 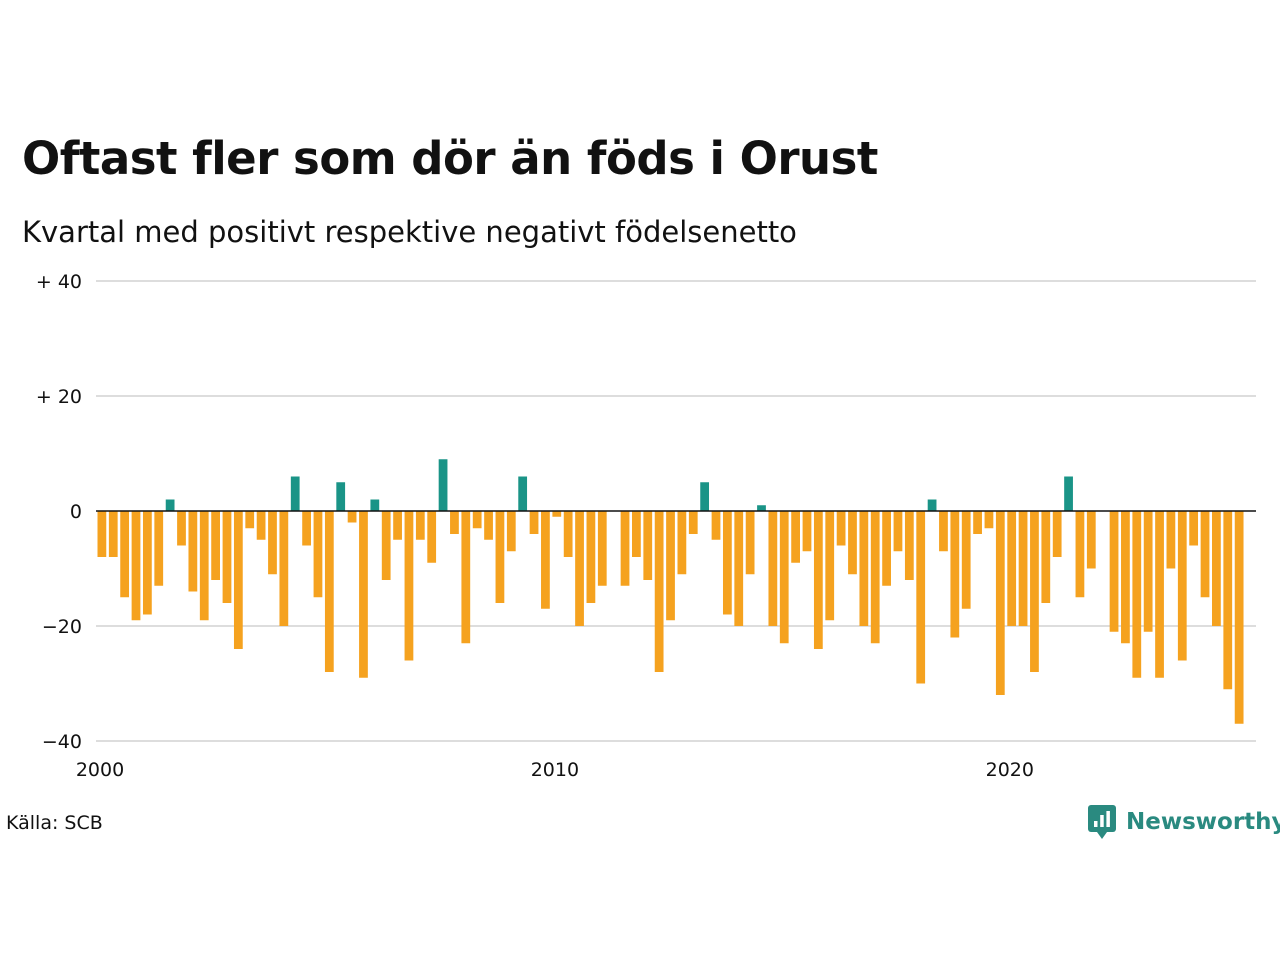 I want to click on x-axis-ticks: 2000 2010 2020, so click(x=555, y=770).